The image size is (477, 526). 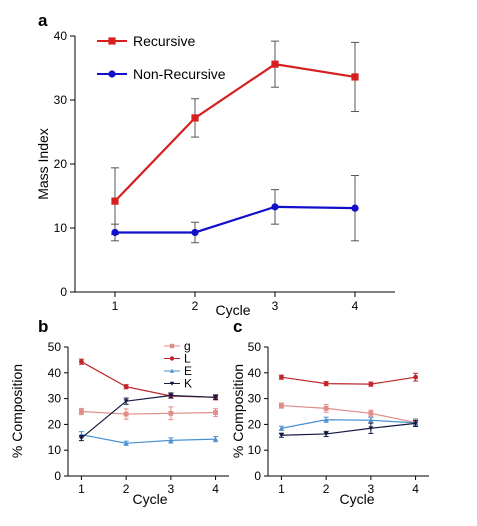 I want to click on panel-letter: a, so click(x=43, y=20).